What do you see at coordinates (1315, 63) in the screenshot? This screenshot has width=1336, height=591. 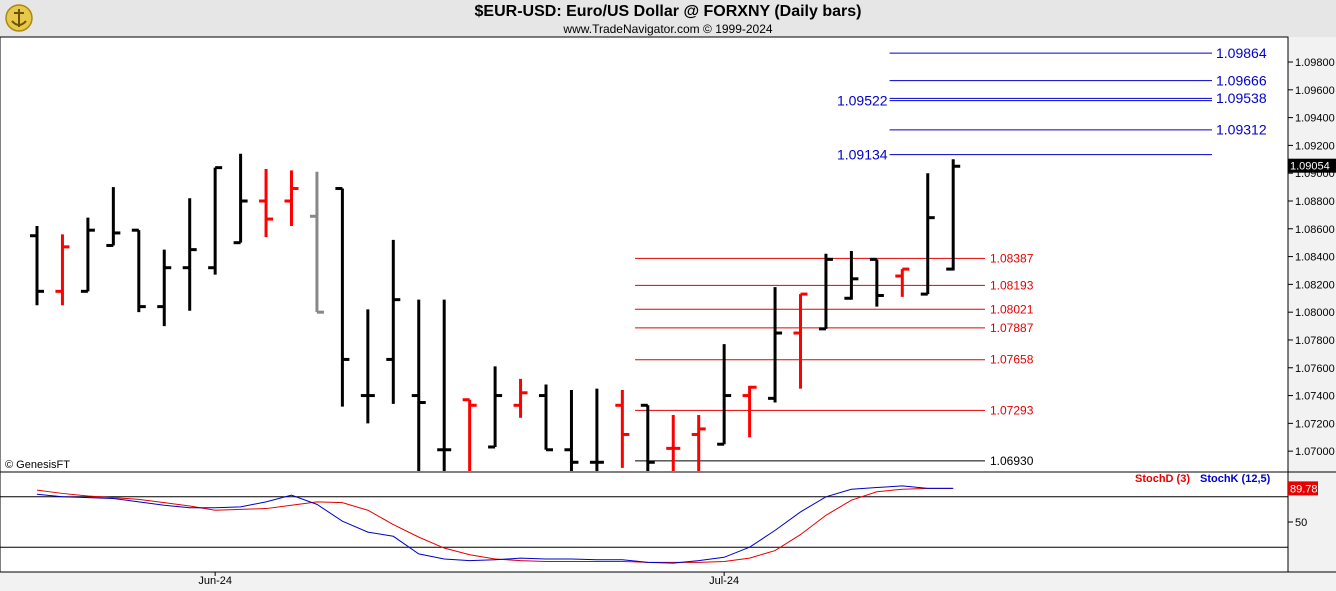 I see `y-tick-label: 1.09800` at bounding box center [1315, 63].